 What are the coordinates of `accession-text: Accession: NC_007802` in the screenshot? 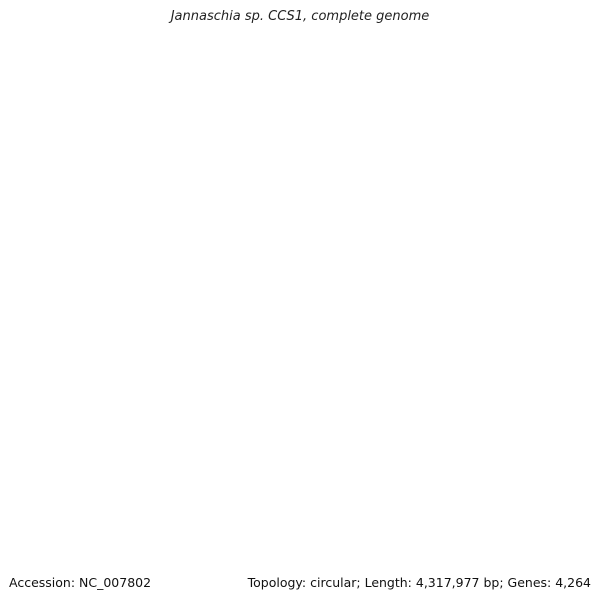 It's located at (80, 582).